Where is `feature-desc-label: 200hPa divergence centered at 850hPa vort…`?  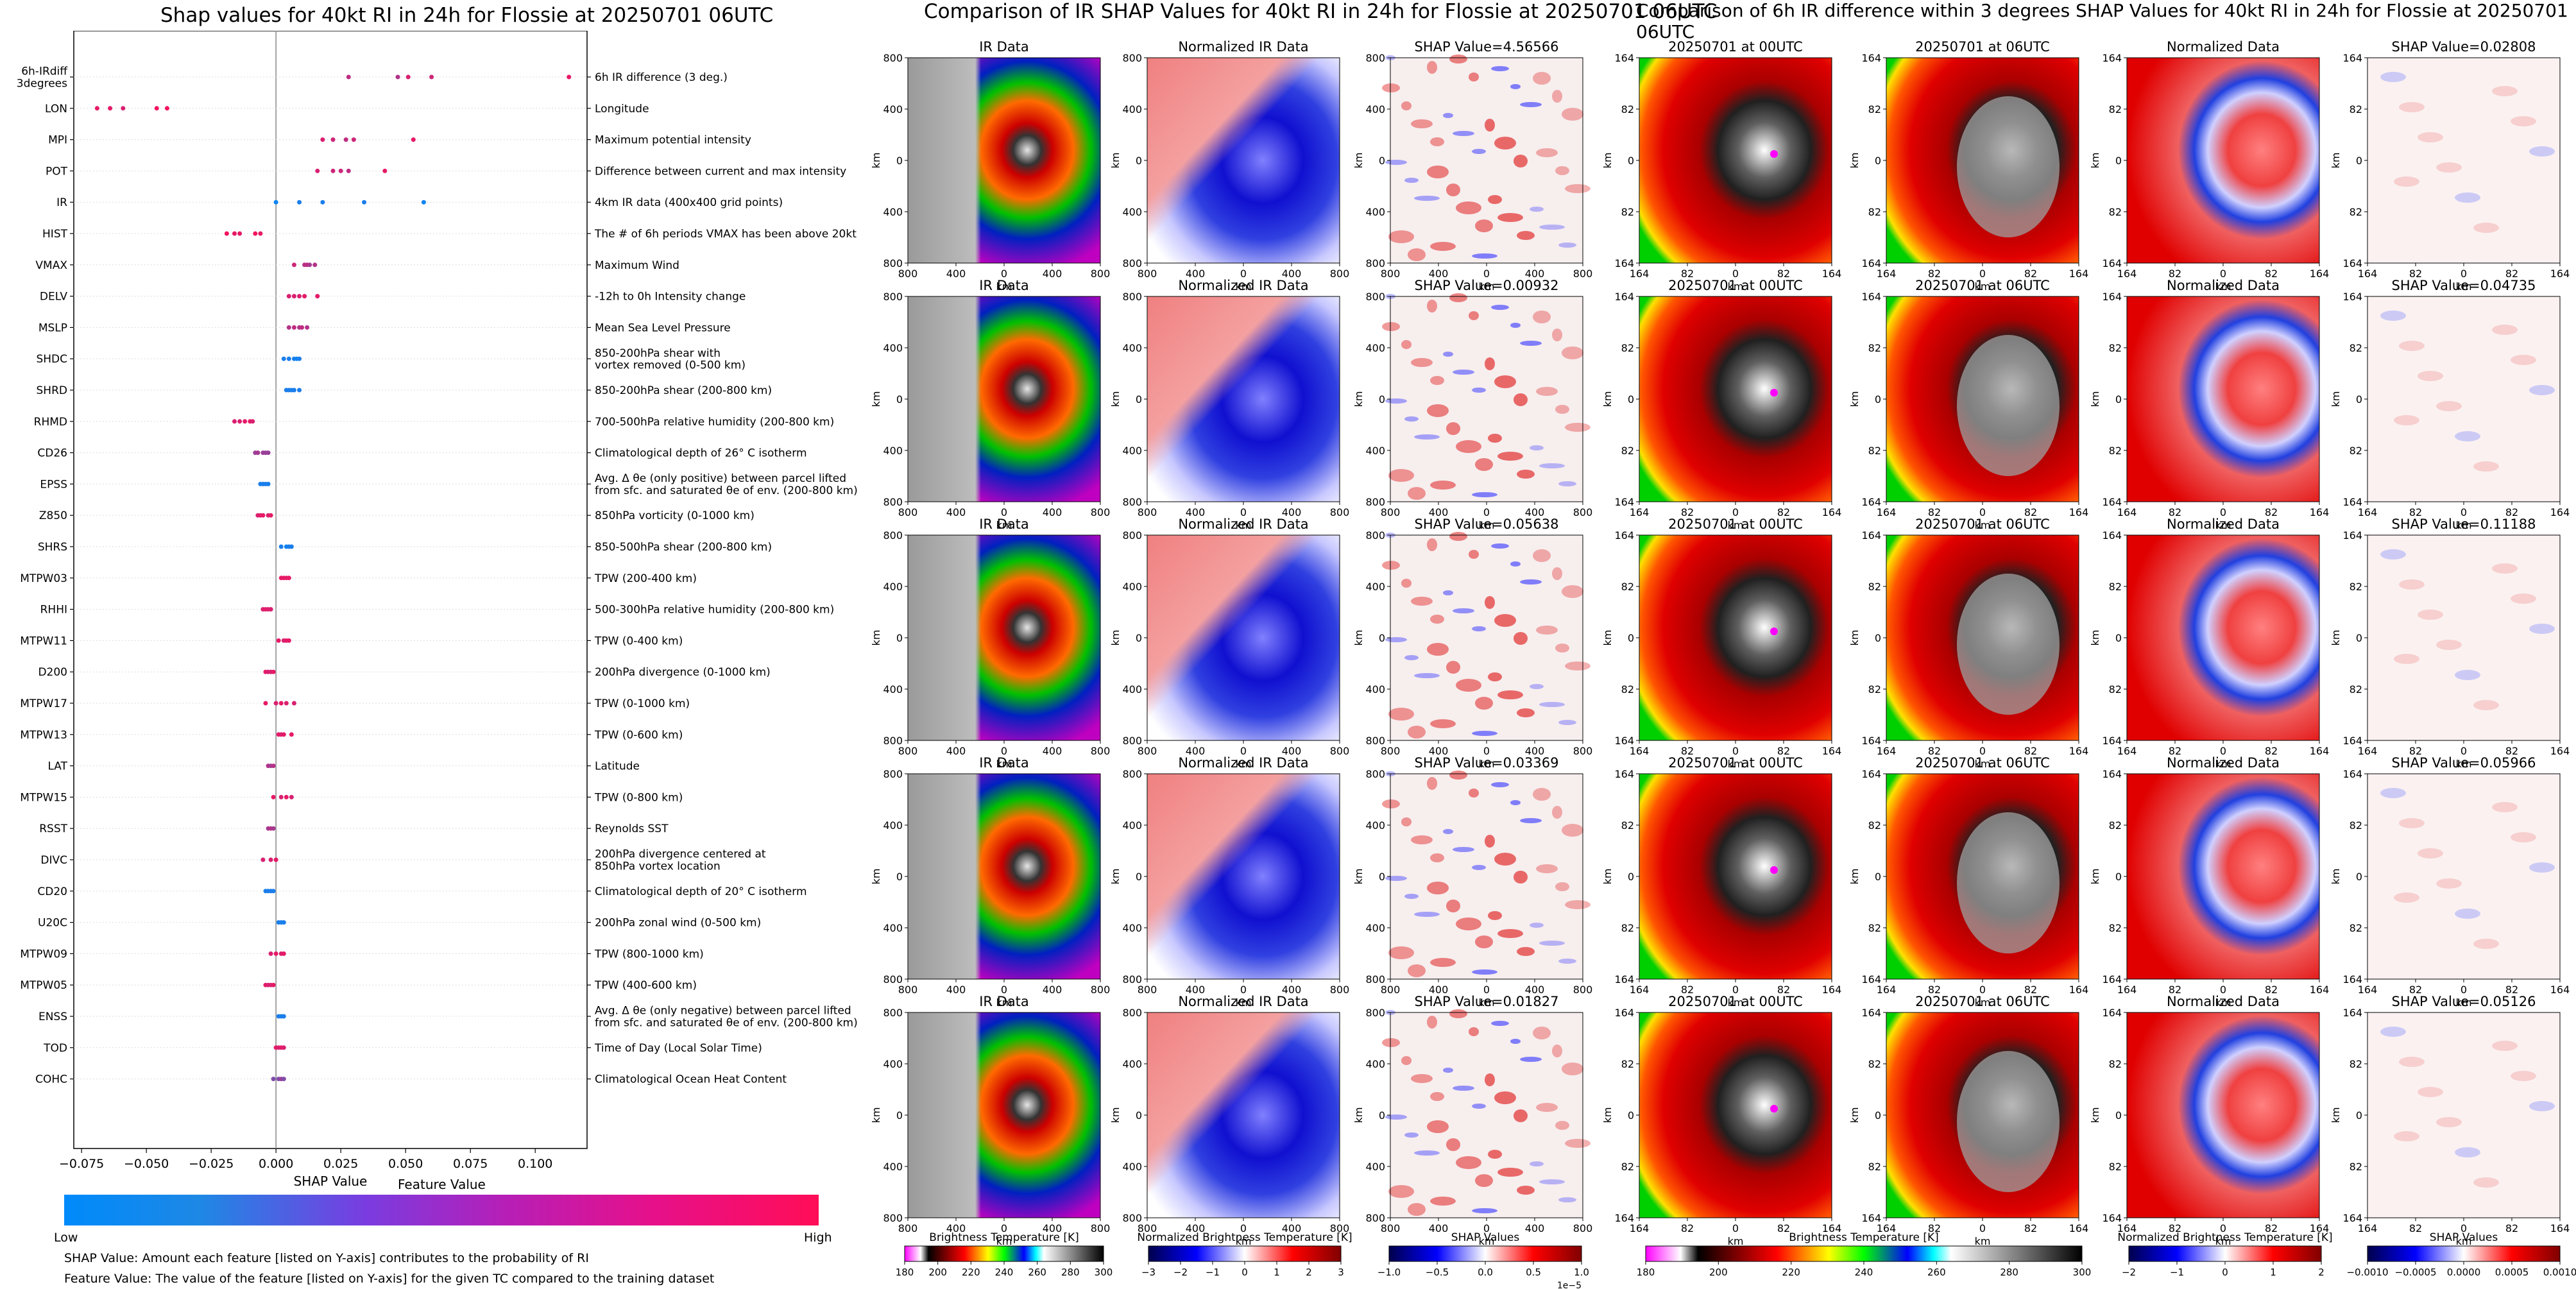
feature-desc-label: 200hPa divergence centered at 850hPa vort… is located at coordinates (681, 860).